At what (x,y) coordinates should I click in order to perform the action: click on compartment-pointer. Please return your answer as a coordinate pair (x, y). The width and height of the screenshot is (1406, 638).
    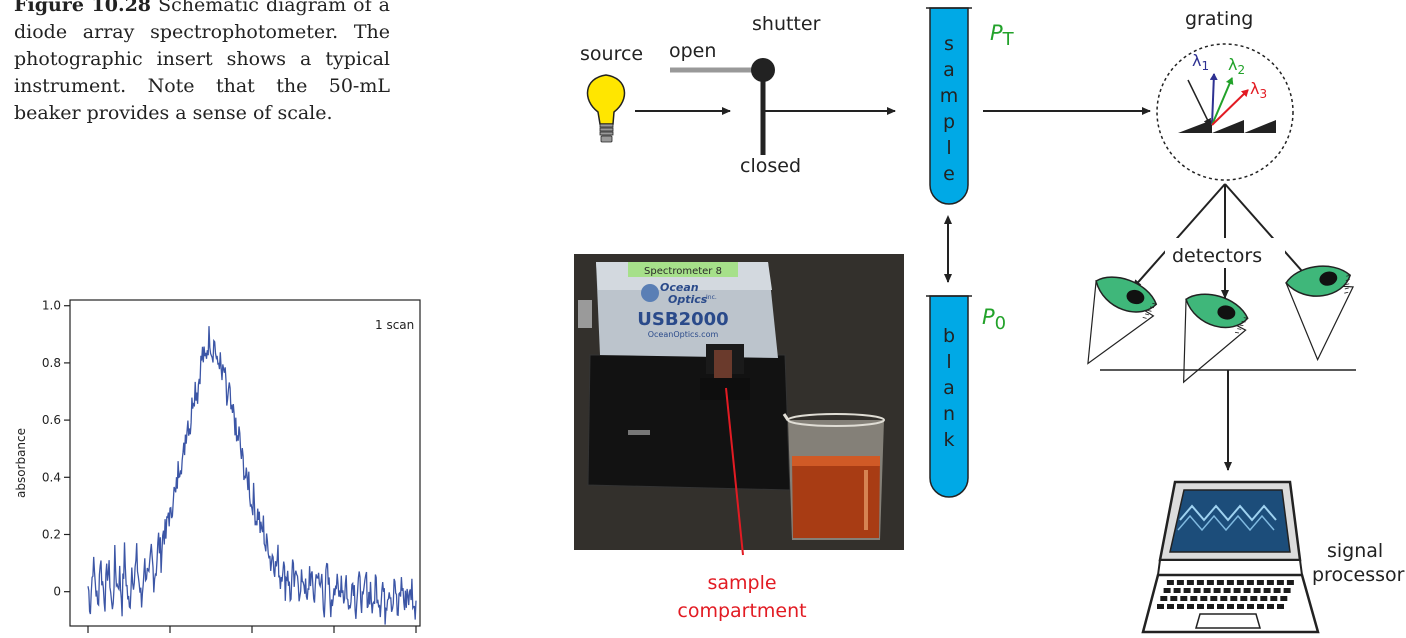
    Looking at the image, I should click on (734, 471).